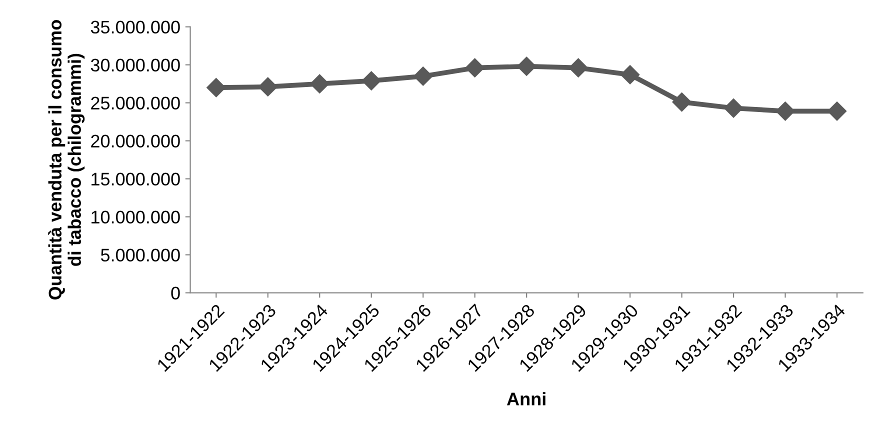 This screenshot has height=447, width=885. I want to click on y-axis-title: Quantità venduta per il consumo di tabacco (chilogrammi), so click(66, 160).